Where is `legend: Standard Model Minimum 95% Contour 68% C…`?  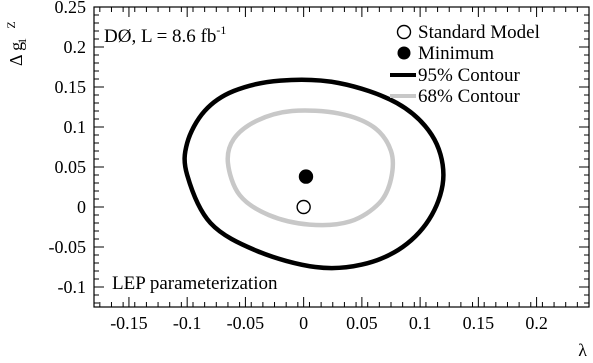 legend: Standard Model Minimum 95% Contour 68% C… is located at coordinates (465, 64).